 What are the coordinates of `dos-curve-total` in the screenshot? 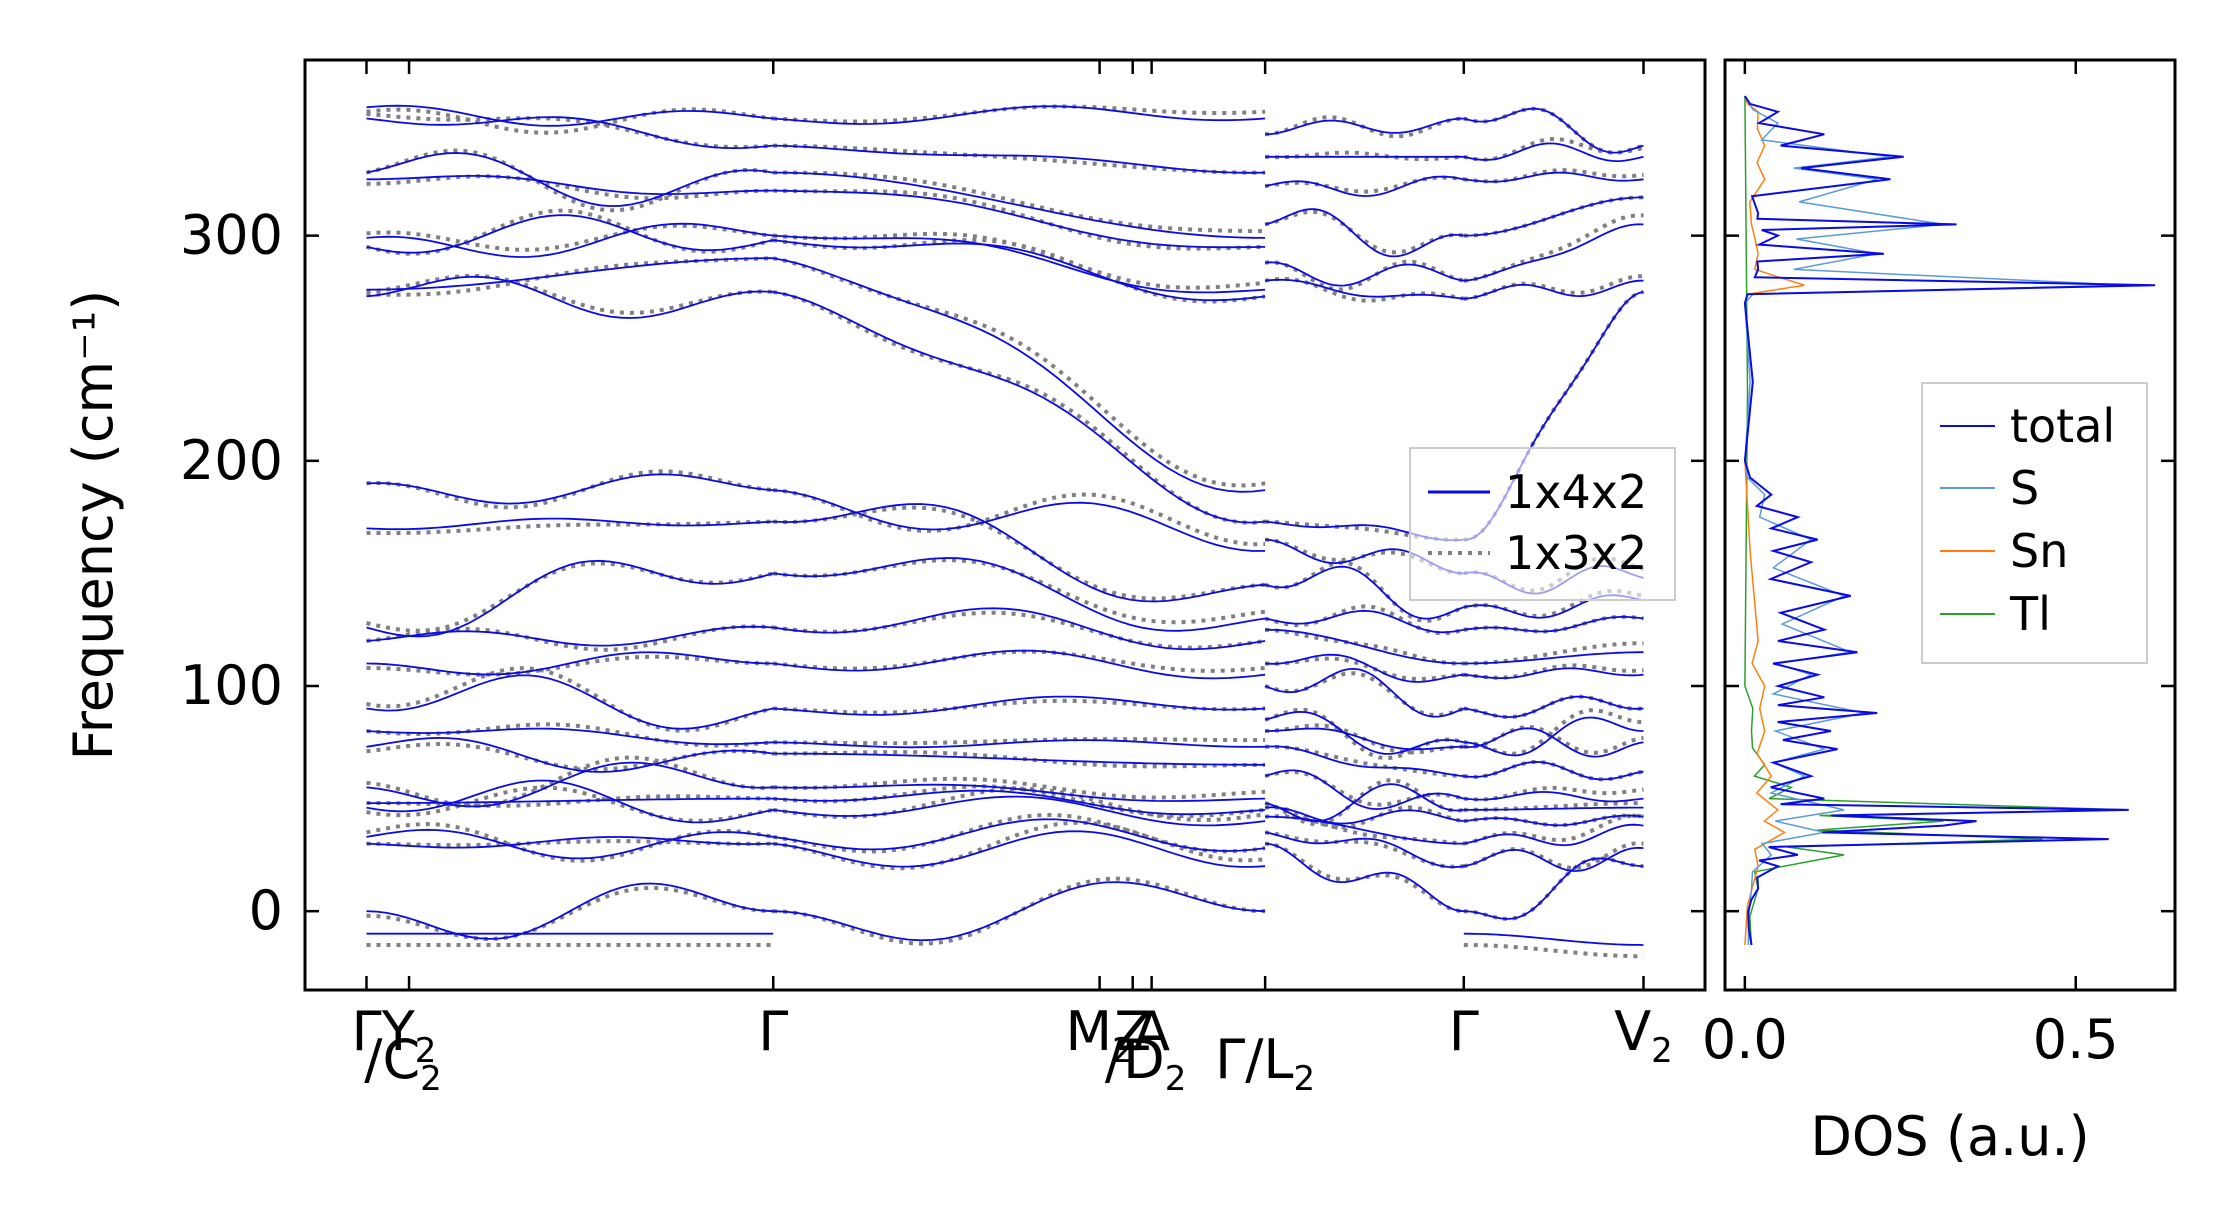 It's located at (1949, 520).